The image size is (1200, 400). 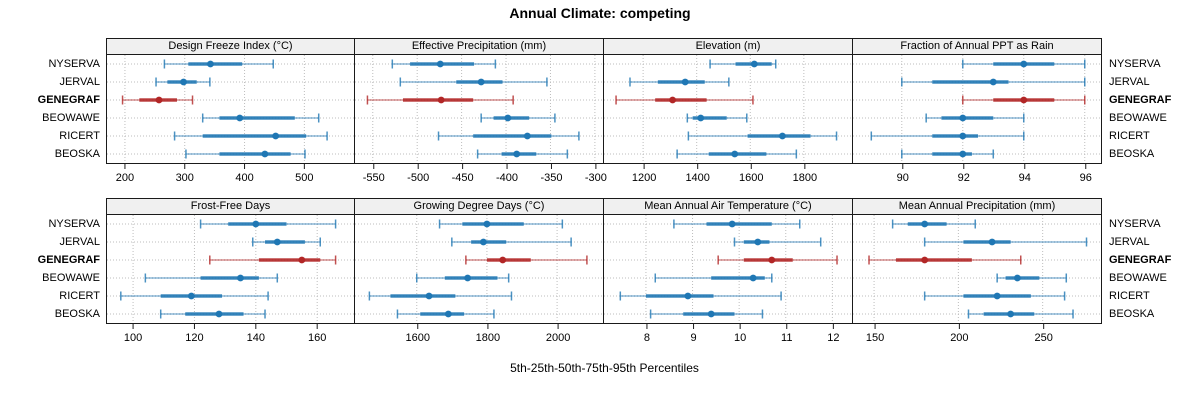 What do you see at coordinates (133, 338) in the screenshot?
I see `axis-tick-label: 100` at bounding box center [133, 338].